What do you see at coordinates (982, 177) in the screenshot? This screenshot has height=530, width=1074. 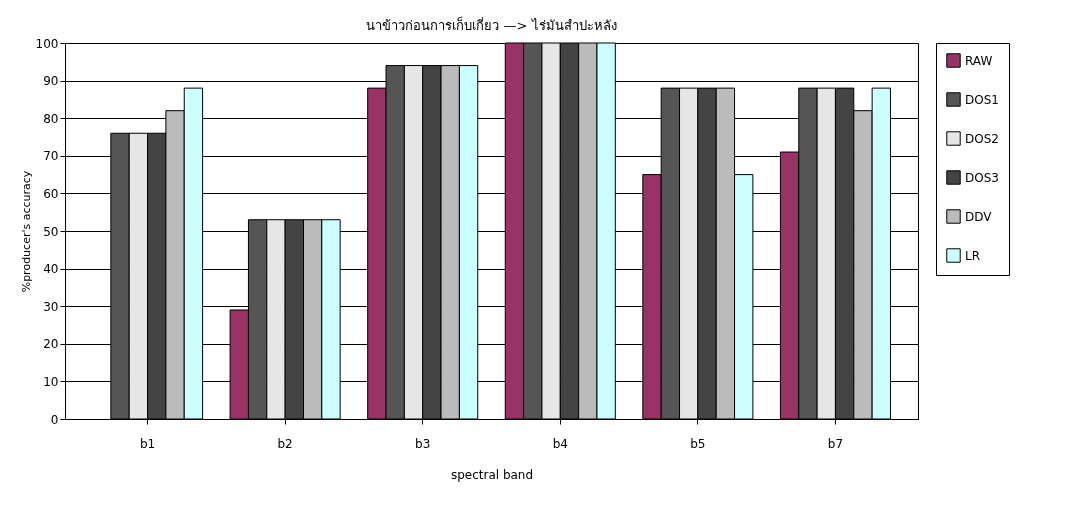 I see `legend-label: DOS3` at bounding box center [982, 177].